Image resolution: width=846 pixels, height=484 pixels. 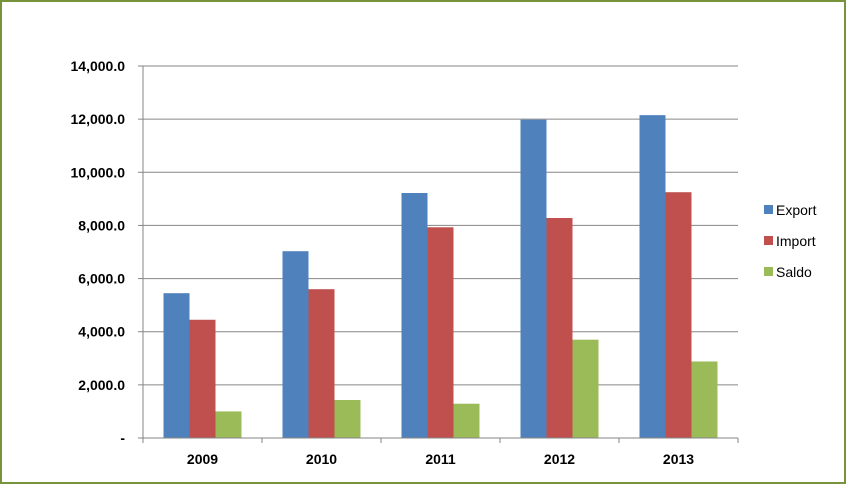 What do you see at coordinates (98, 119) in the screenshot?
I see `y-tick-label: 12,000.0` at bounding box center [98, 119].